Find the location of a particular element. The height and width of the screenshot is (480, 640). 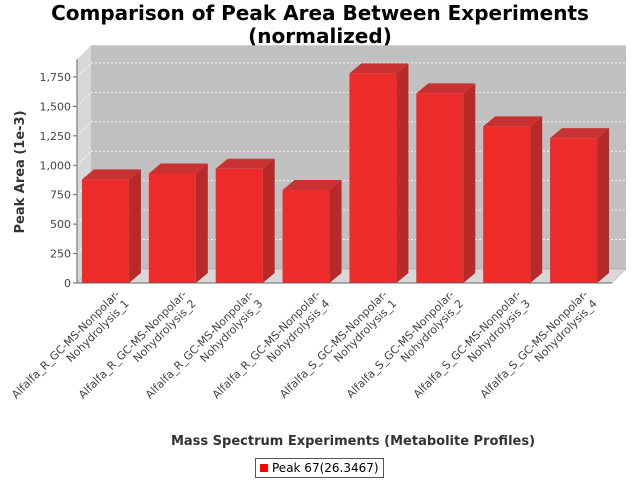

y-axis: 0 250 500 750 1,000 1,250 1,500 1,750 is located at coordinates (59, 174).